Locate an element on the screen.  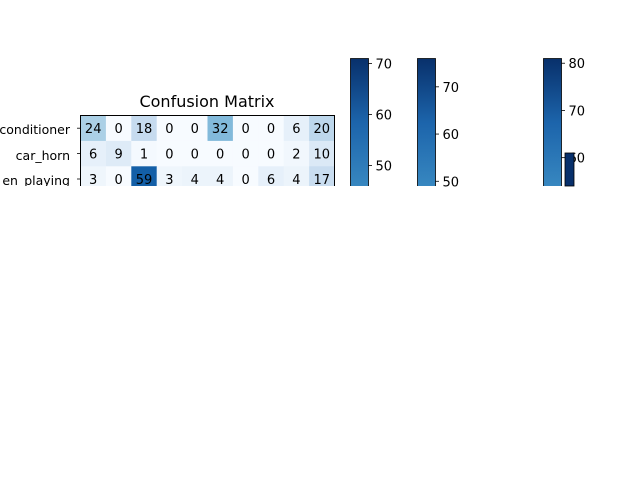
cell-value-label: 24 is located at coordinates (93, 129).